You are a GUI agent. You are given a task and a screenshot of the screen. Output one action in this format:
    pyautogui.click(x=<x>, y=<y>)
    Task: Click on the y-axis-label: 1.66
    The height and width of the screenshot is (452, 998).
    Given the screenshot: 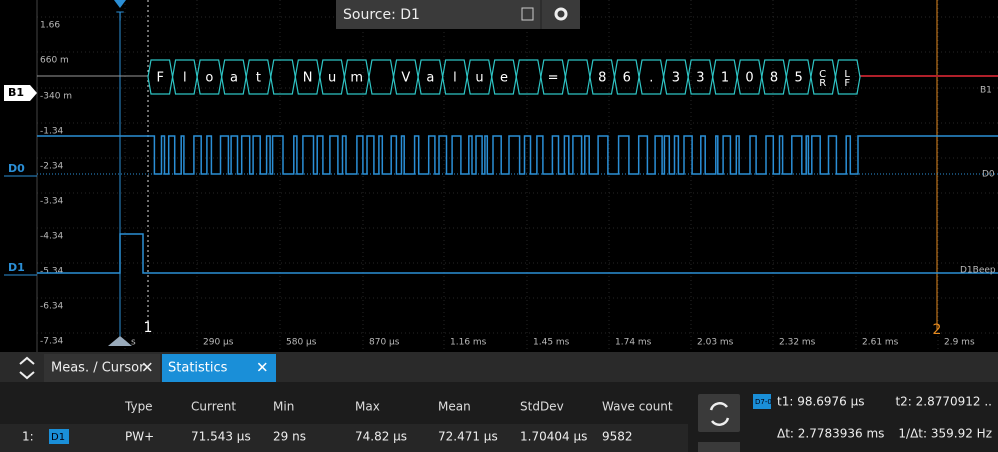 What is the action you would take?
    pyautogui.click(x=50, y=26)
    